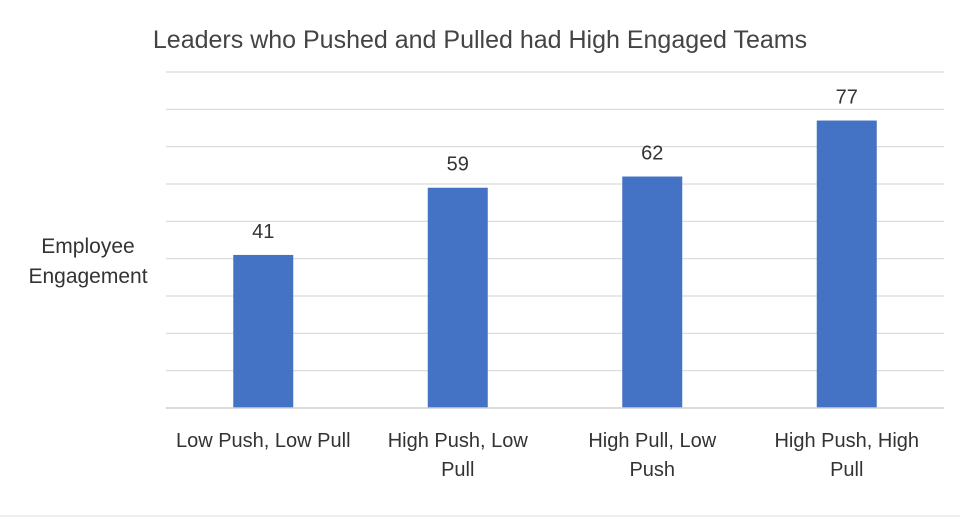 The image size is (960, 523). Describe the element at coordinates (263, 441) in the screenshot. I see `category-label: Low Push, Low Pull` at that location.